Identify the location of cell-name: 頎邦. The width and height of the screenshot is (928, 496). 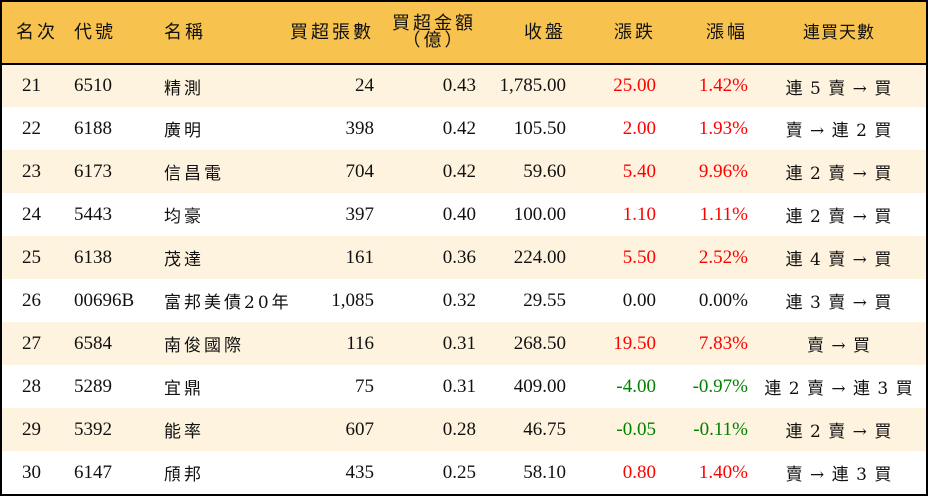
(184, 475).